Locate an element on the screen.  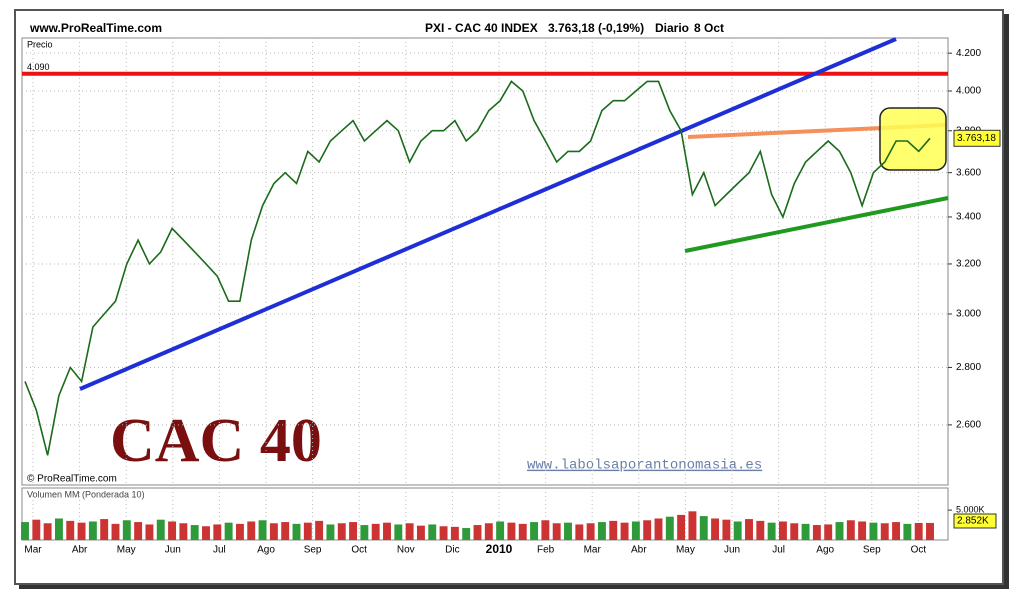
date: 8 Oct is located at coordinates (709, 28).